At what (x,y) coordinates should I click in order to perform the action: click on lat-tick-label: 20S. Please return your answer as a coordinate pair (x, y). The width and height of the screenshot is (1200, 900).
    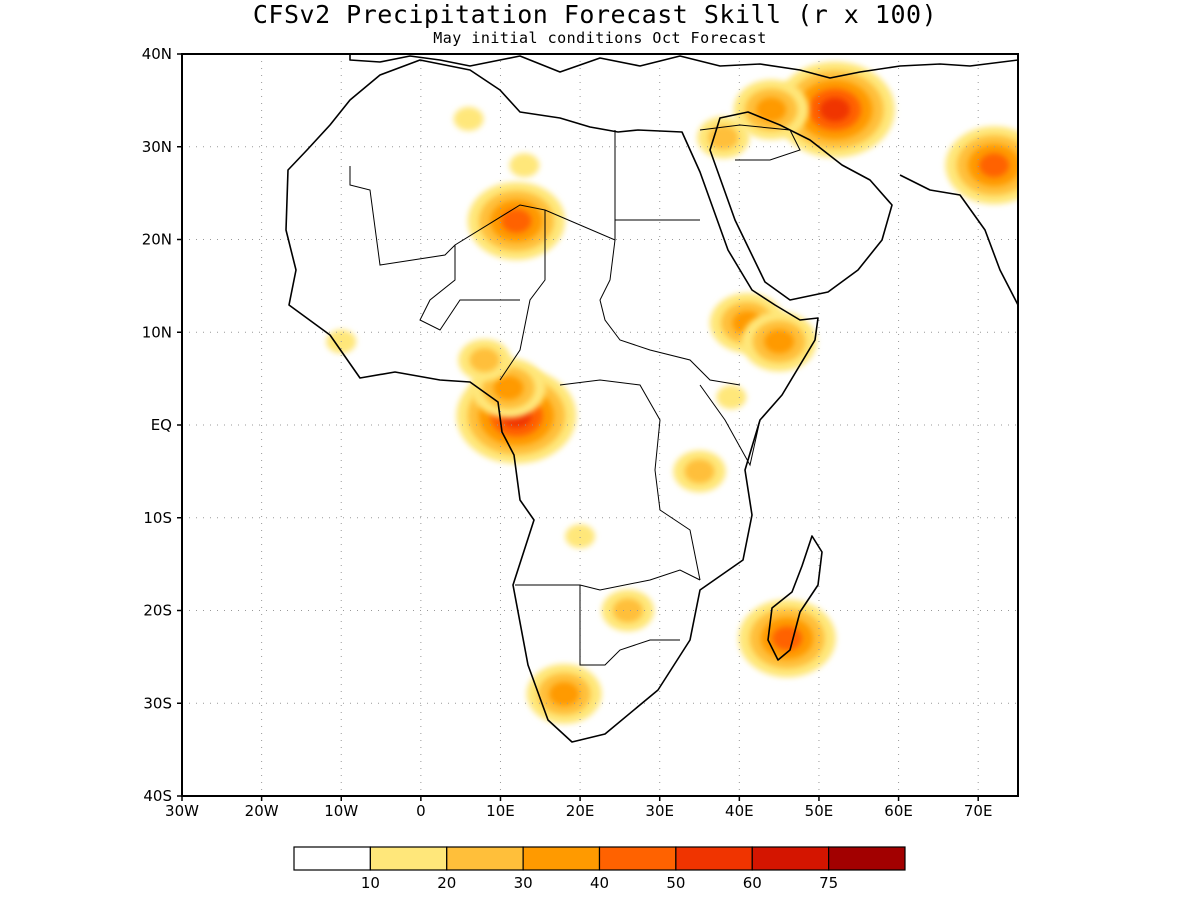
    Looking at the image, I should click on (157, 611).